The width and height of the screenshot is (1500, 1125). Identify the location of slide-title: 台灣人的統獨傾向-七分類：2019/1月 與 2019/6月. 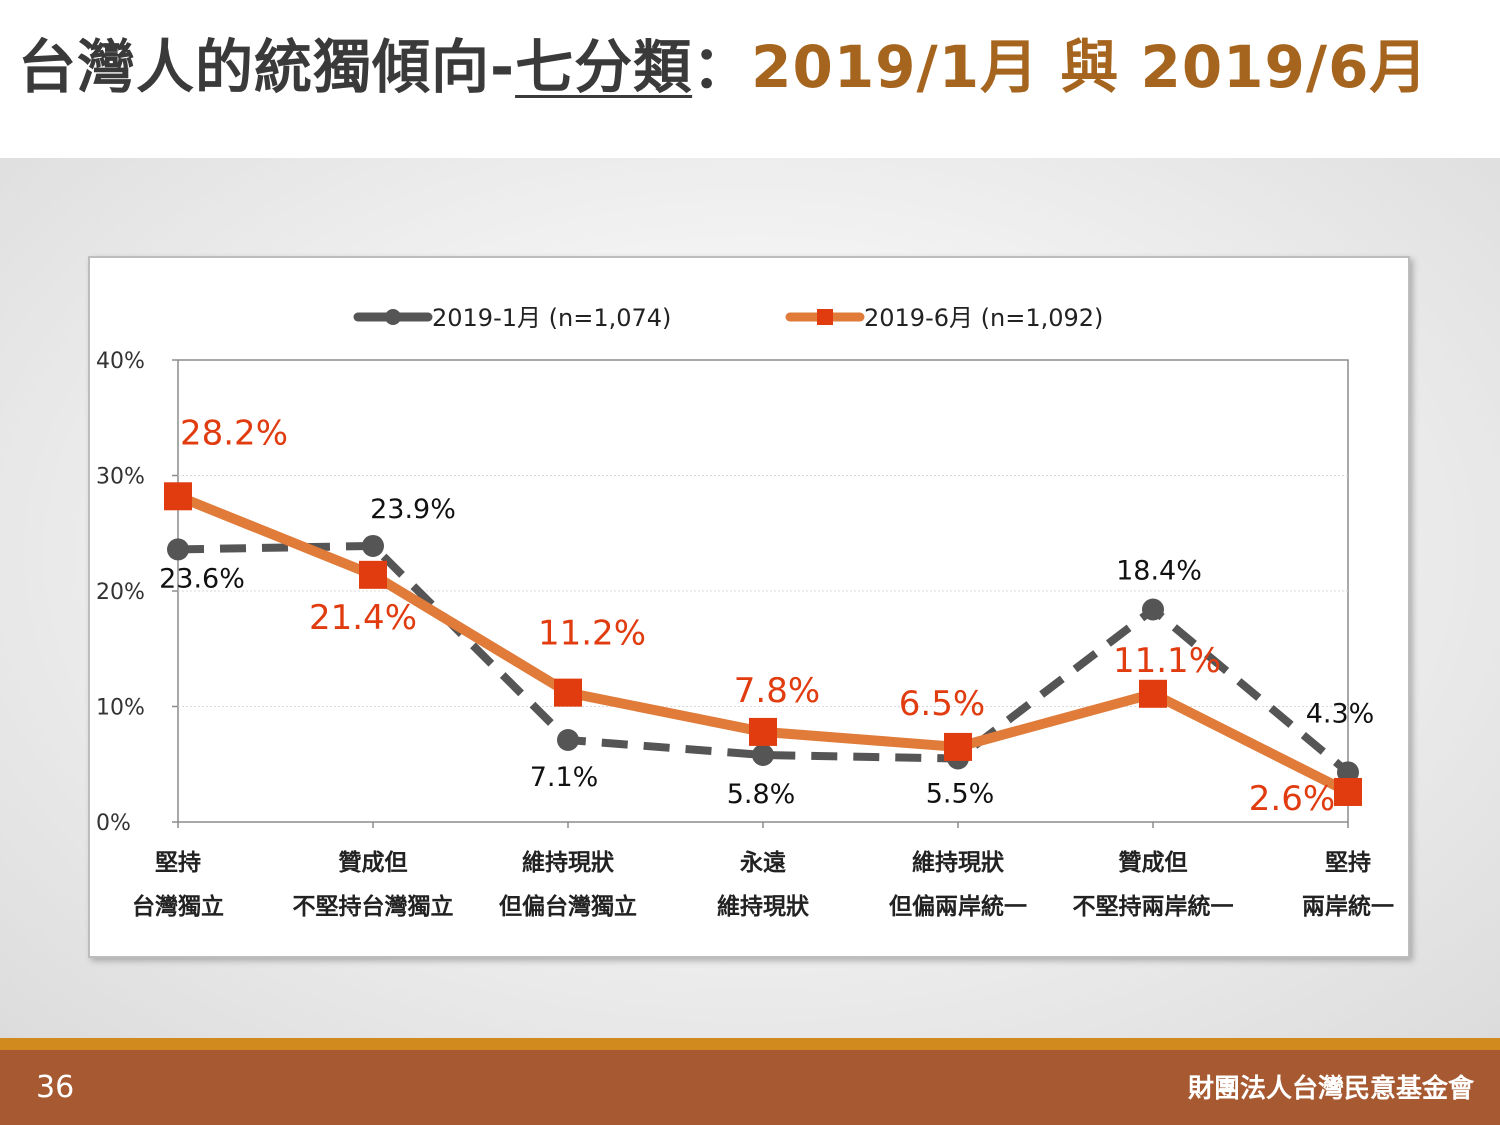
(723, 67).